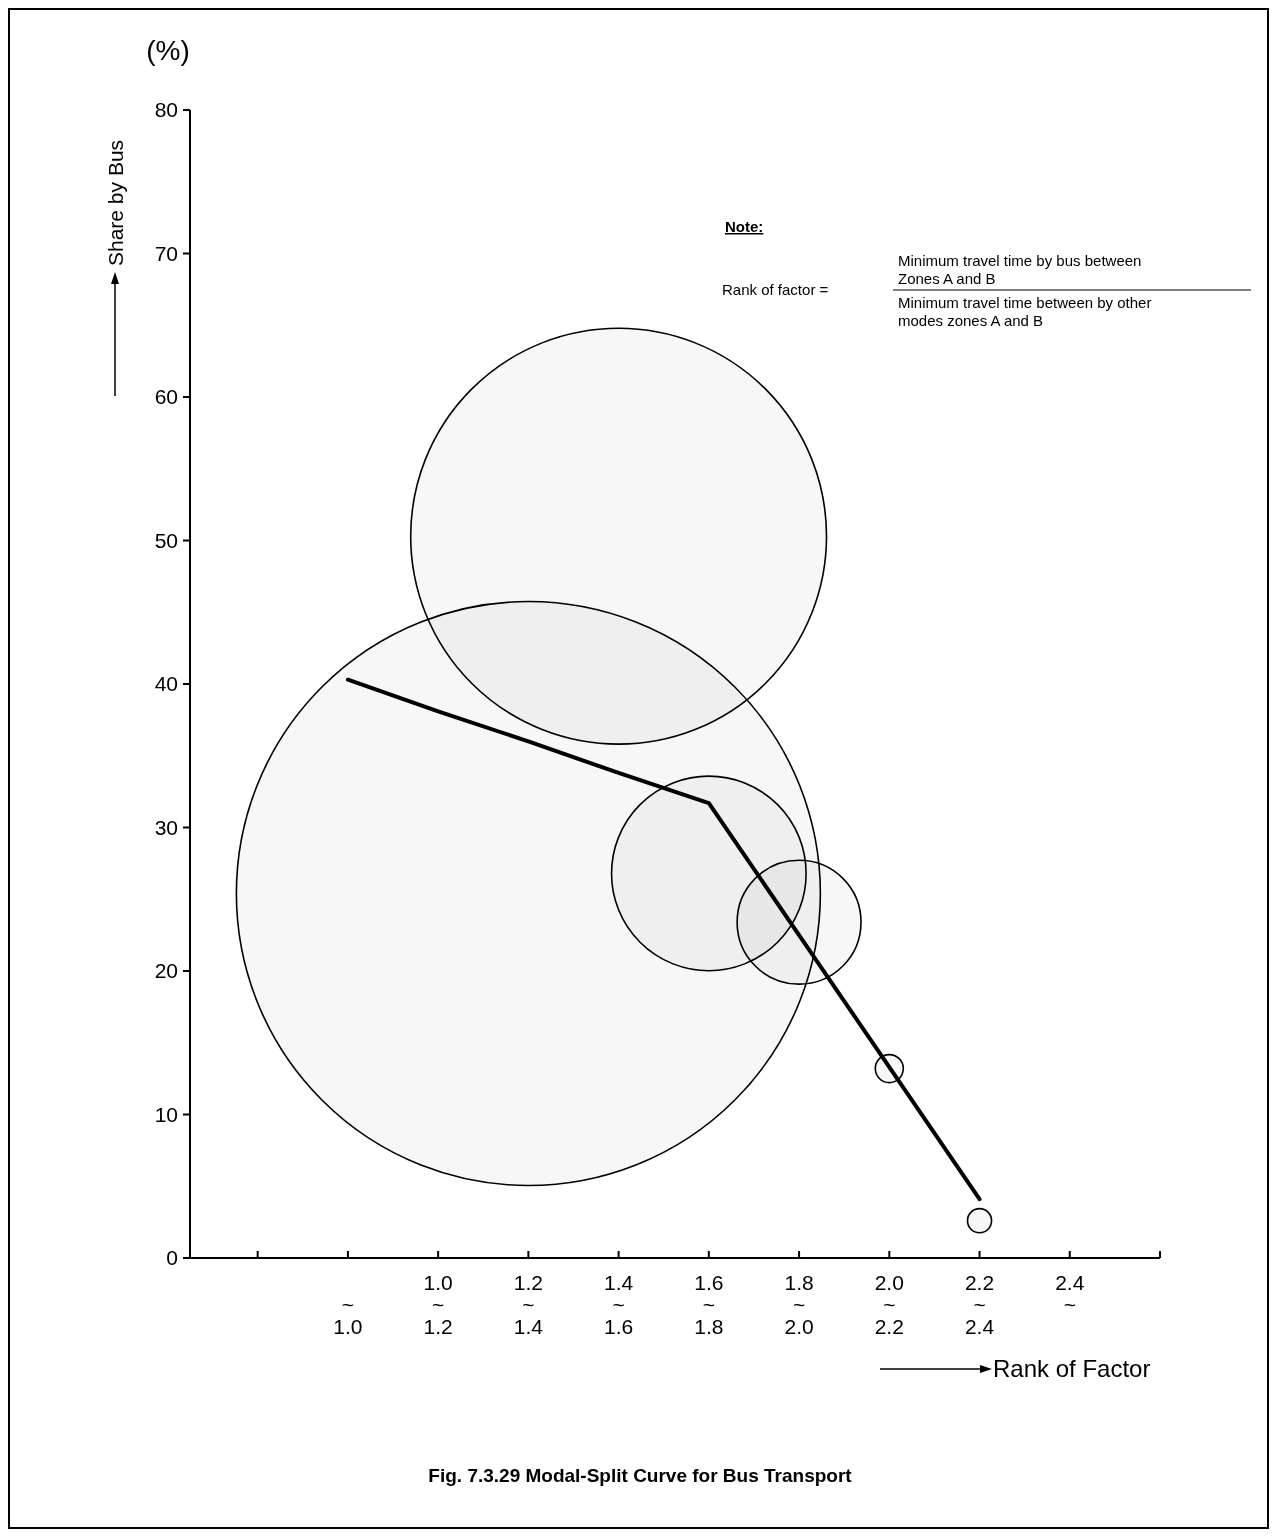  I want to click on annotation: Minimum travel time between by other modes zones A and B, so click(1025, 311).